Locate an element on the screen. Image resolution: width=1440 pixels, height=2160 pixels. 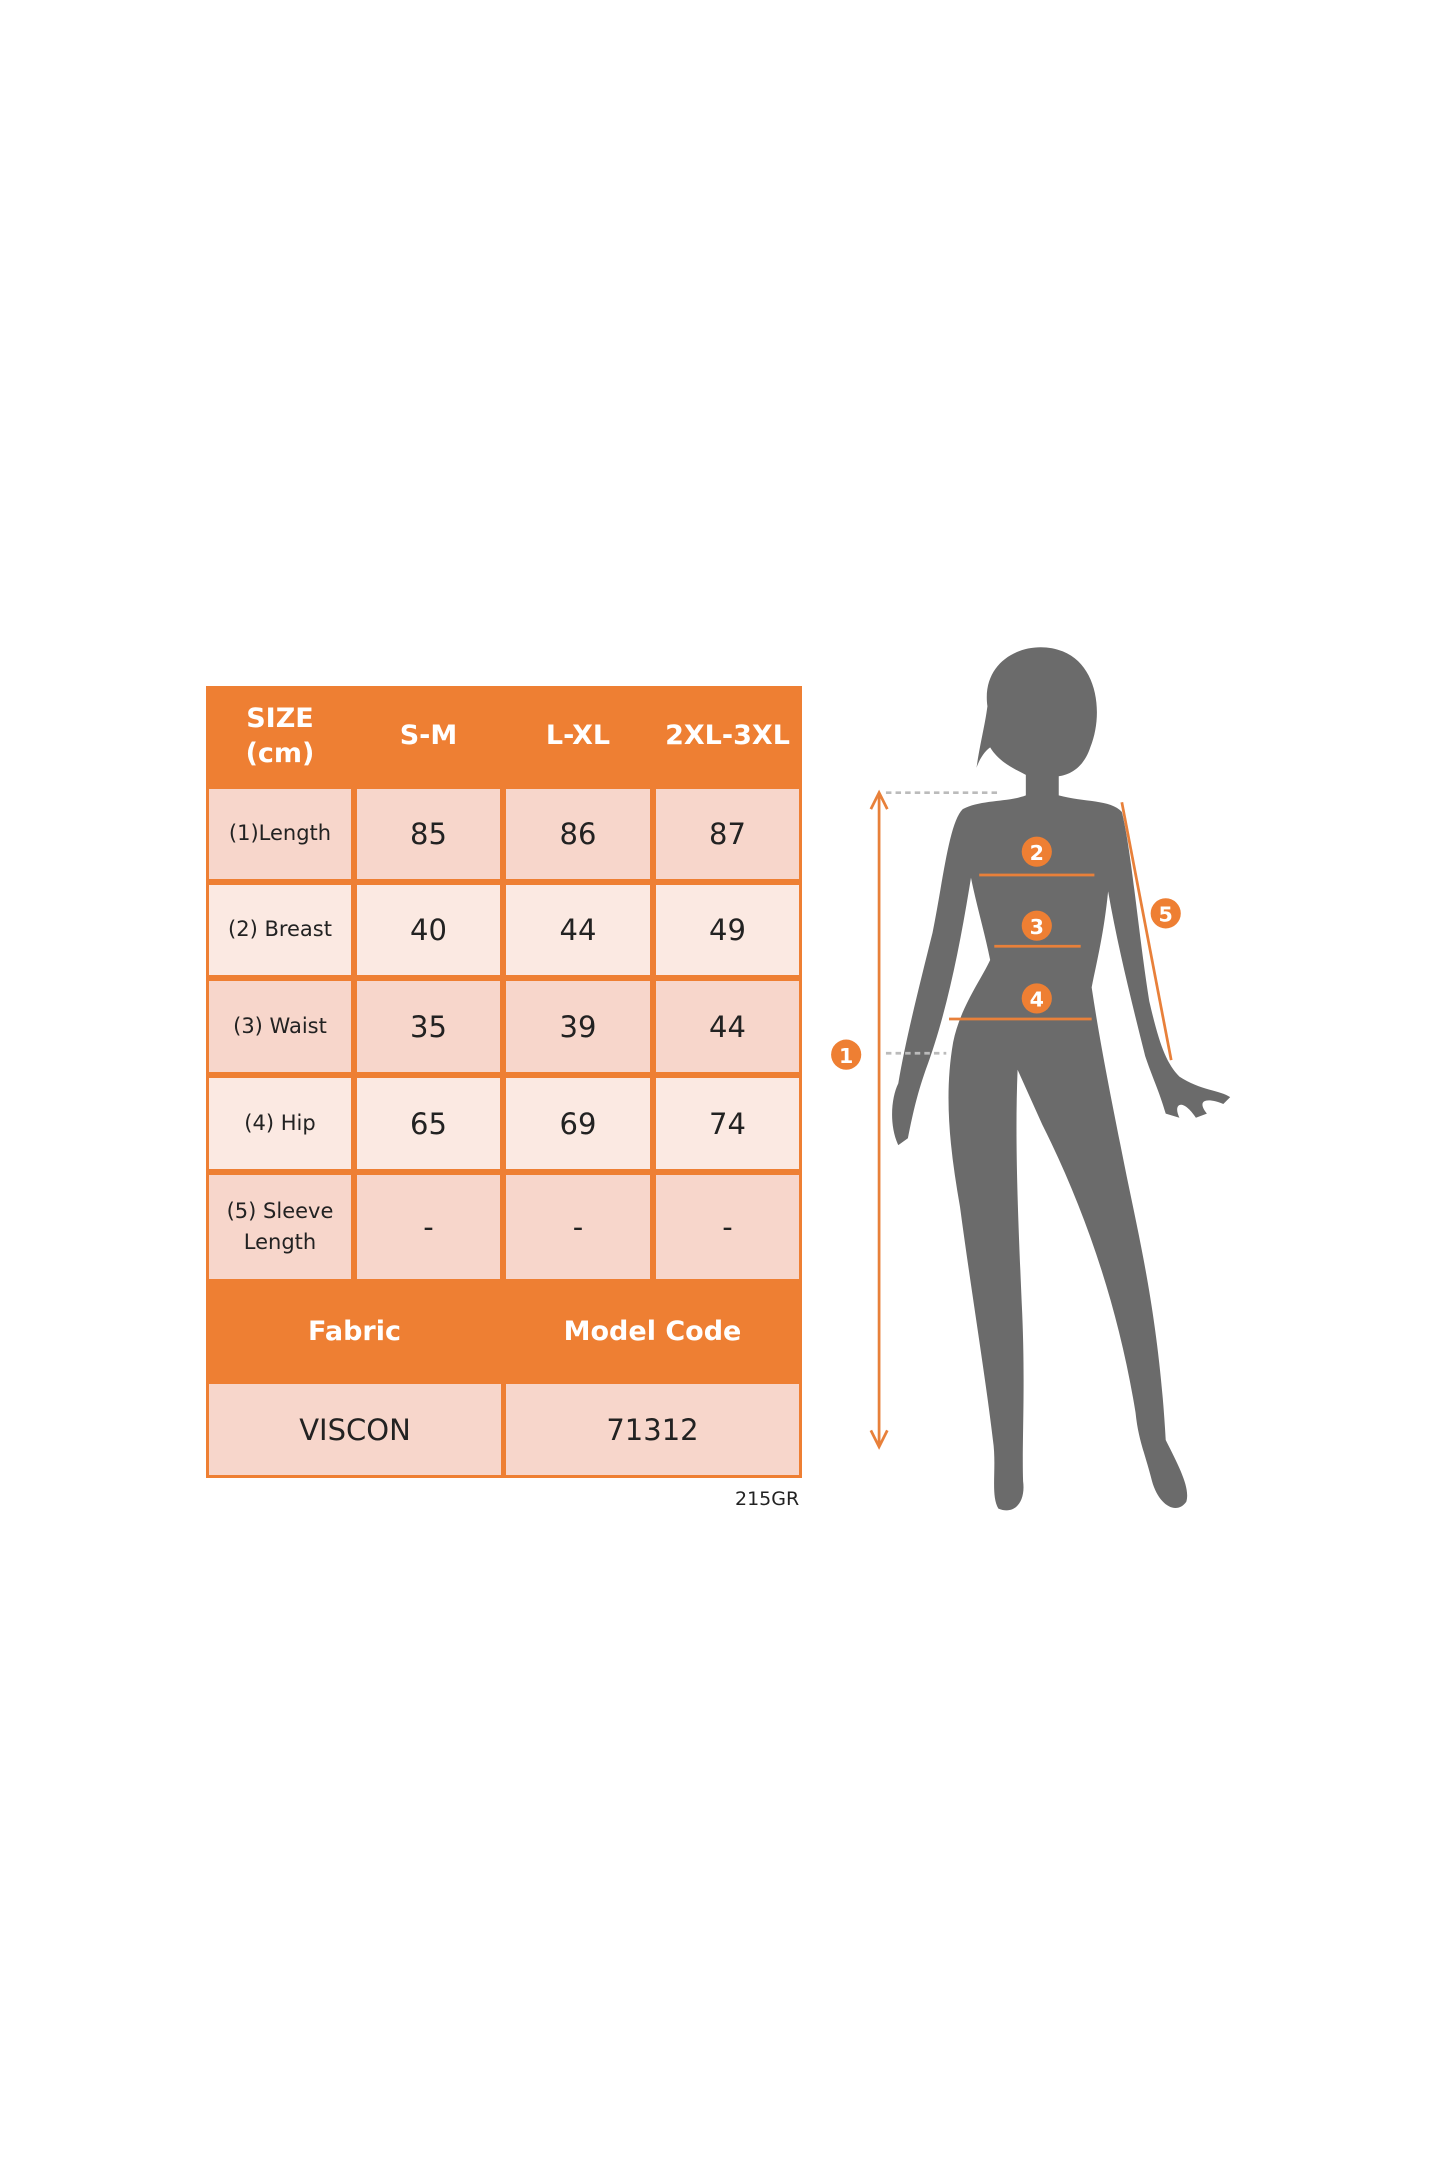
size-value: 69 is located at coordinates (578, 1123).